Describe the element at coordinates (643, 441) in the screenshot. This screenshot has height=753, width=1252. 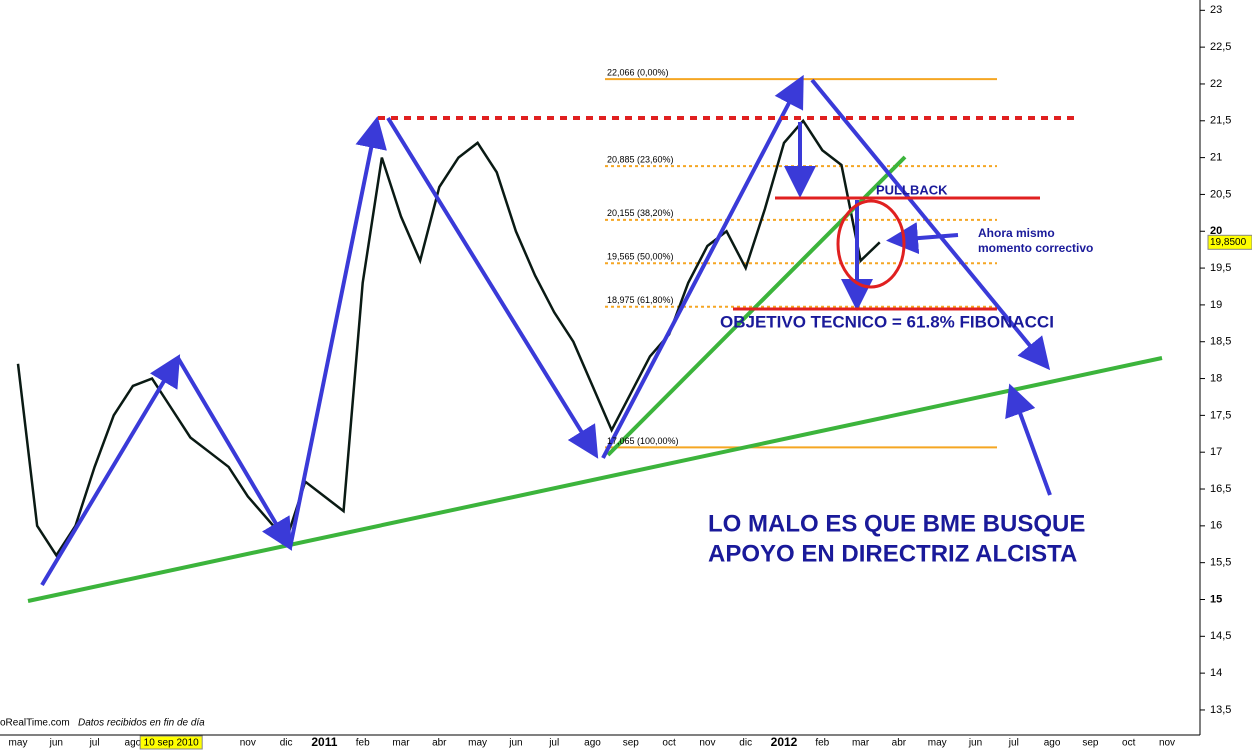
I see `fib-label: 17,065 (100,00%)` at that location.